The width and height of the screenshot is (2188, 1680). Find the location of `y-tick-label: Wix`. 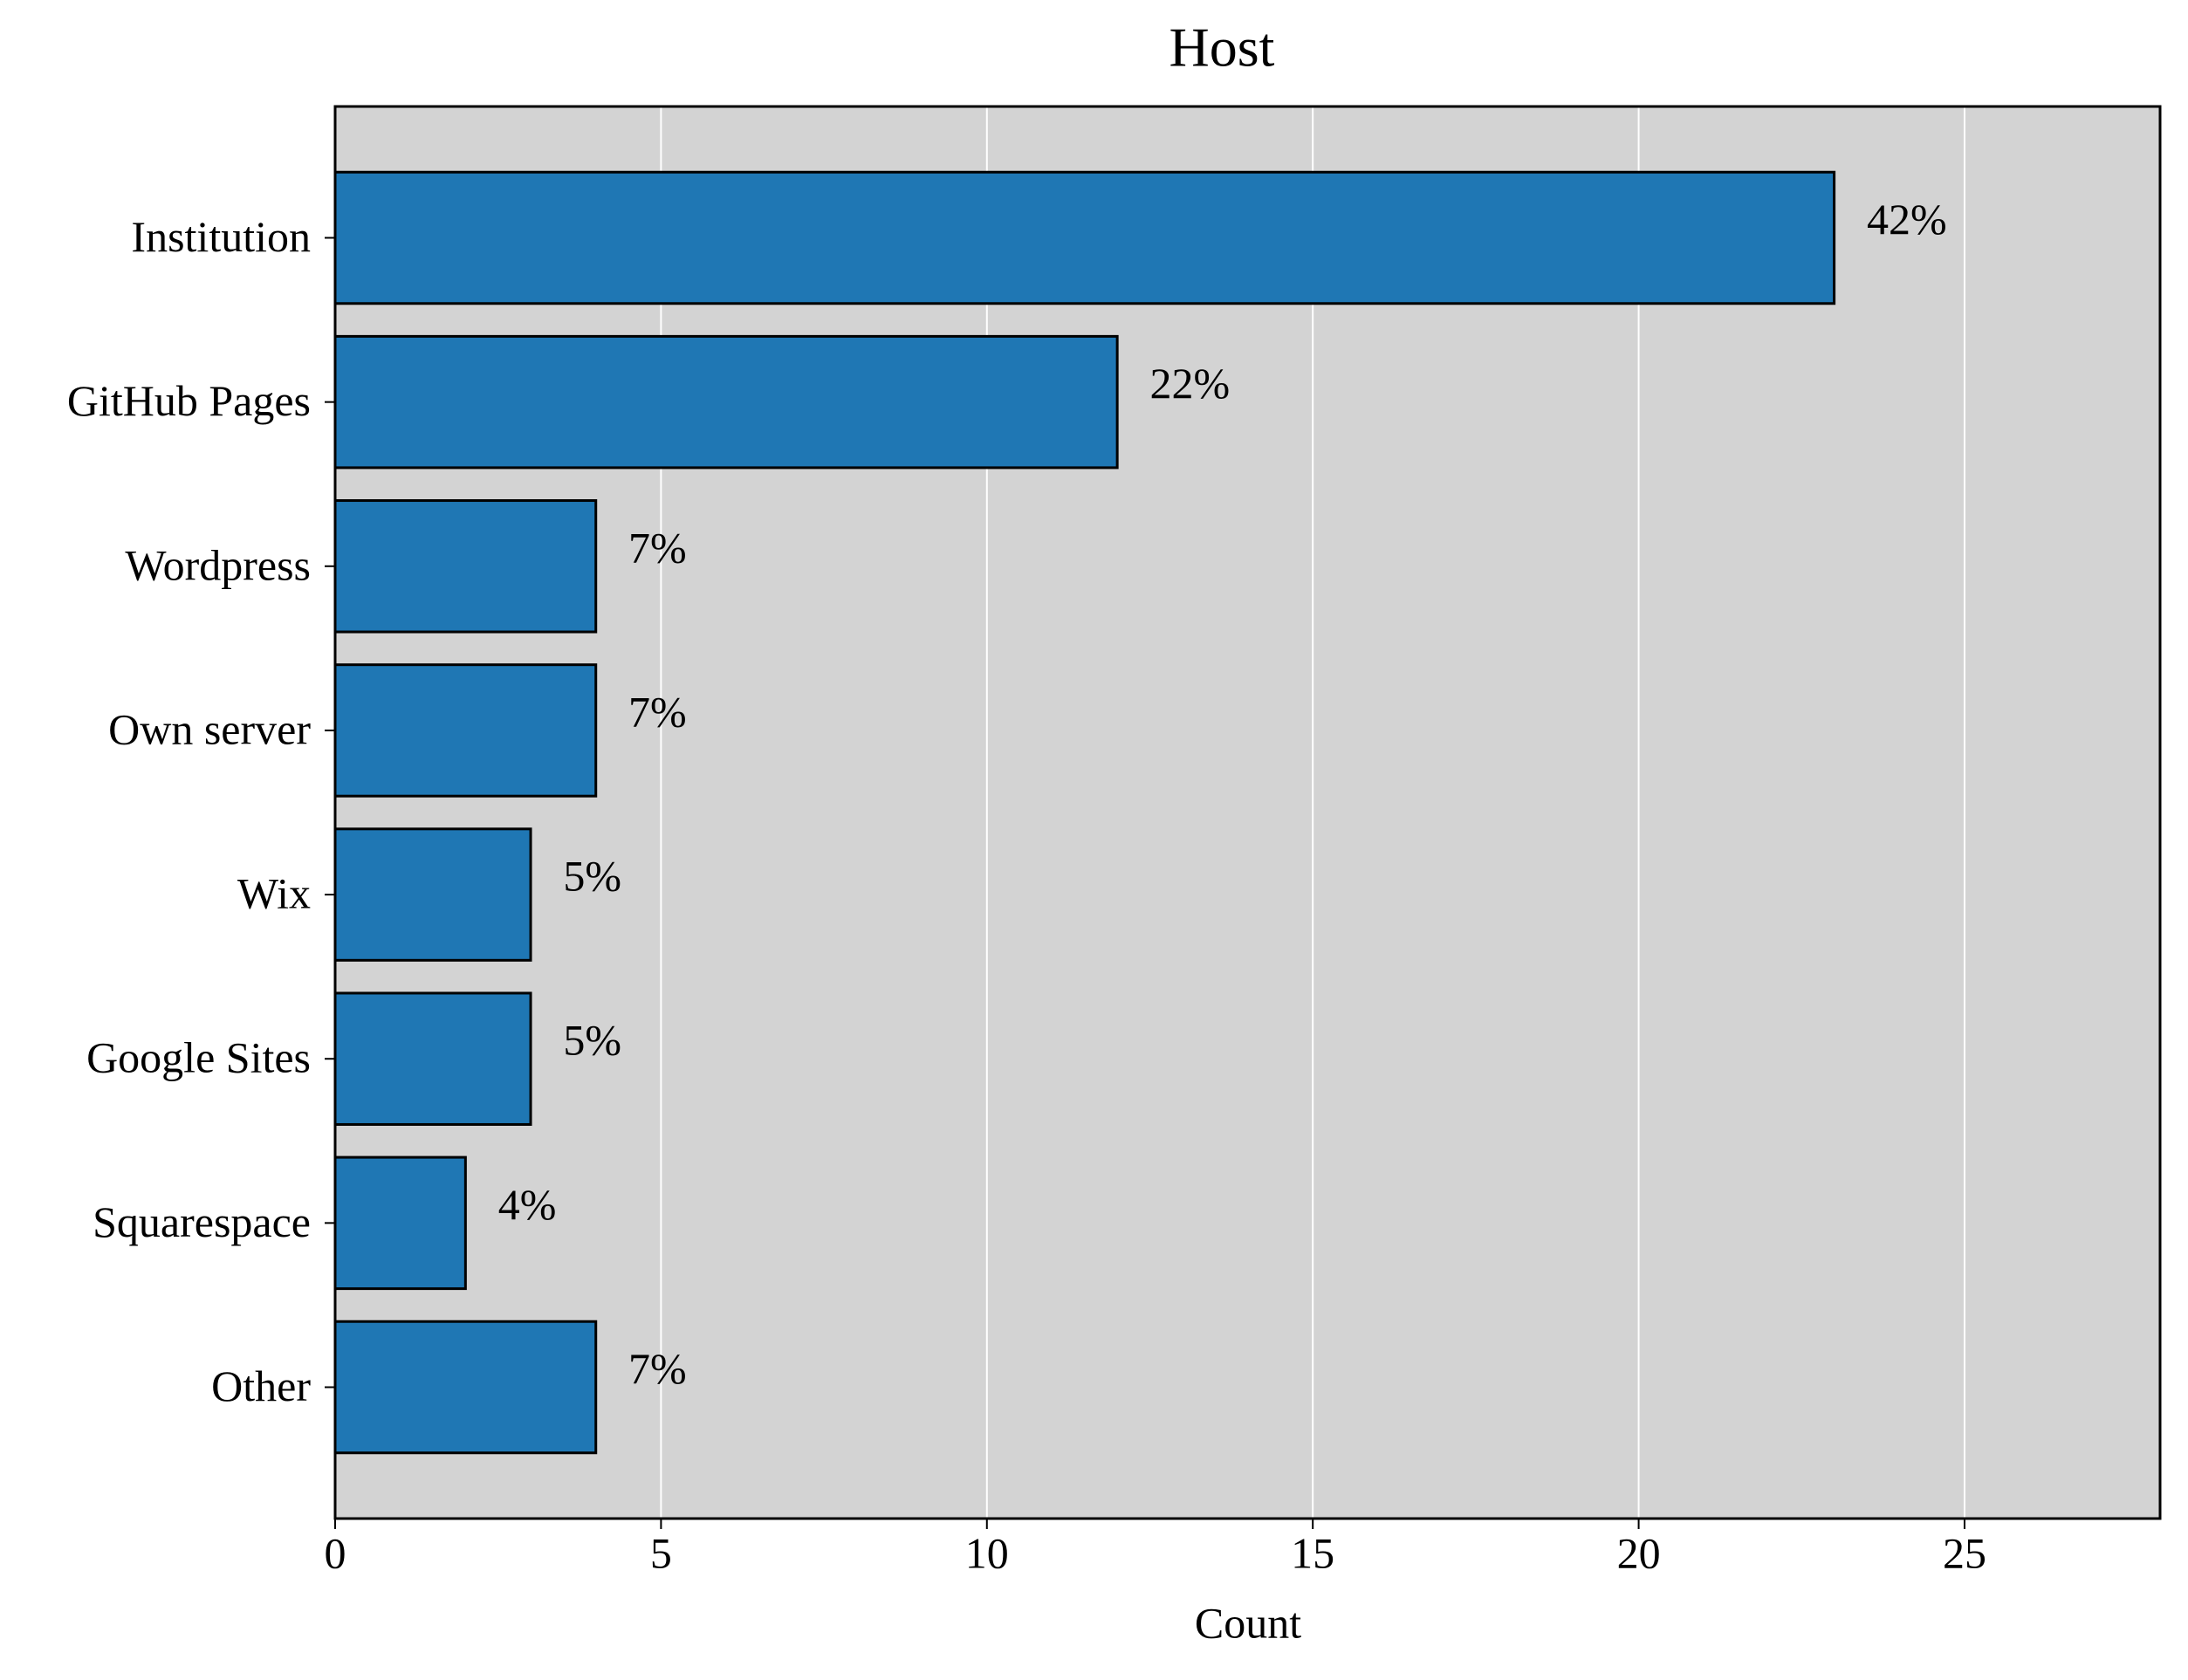

y-tick-label: Wix is located at coordinates (274, 893).